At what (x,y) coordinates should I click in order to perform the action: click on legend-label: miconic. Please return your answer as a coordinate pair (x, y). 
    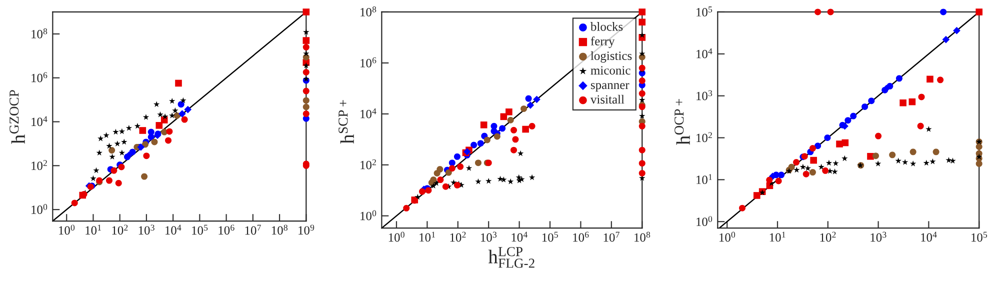
    Looking at the image, I should click on (610, 70).